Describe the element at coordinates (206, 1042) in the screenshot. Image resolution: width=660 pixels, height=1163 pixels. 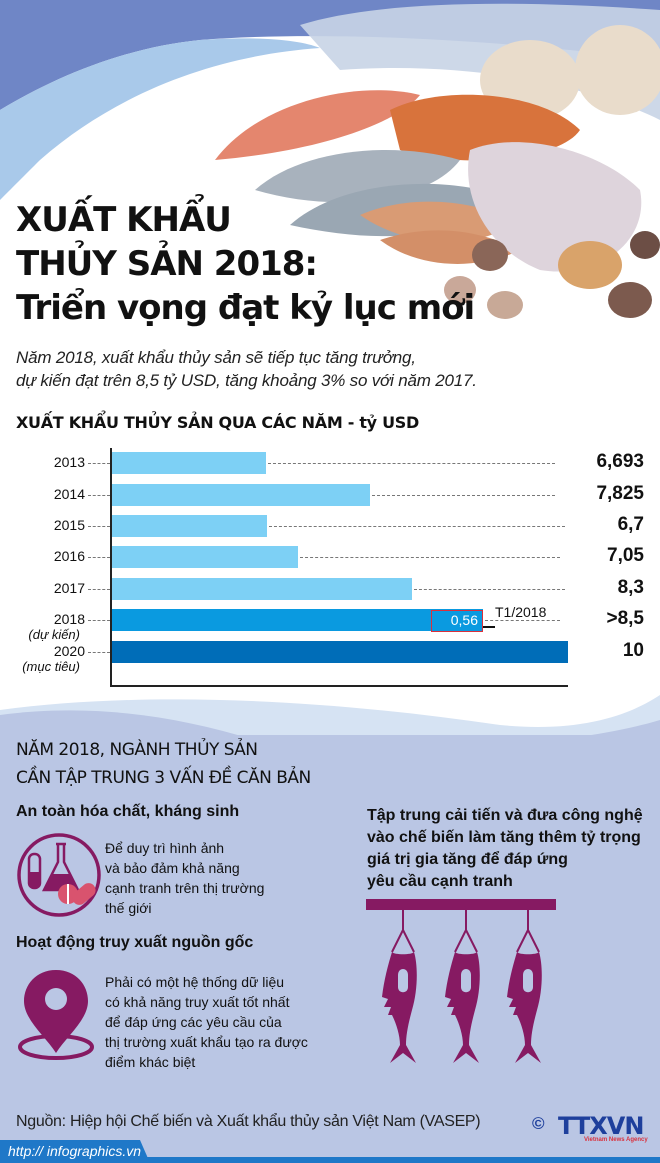
I see `text-line: thị trường xuất khẩu tạo ra được` at that location.